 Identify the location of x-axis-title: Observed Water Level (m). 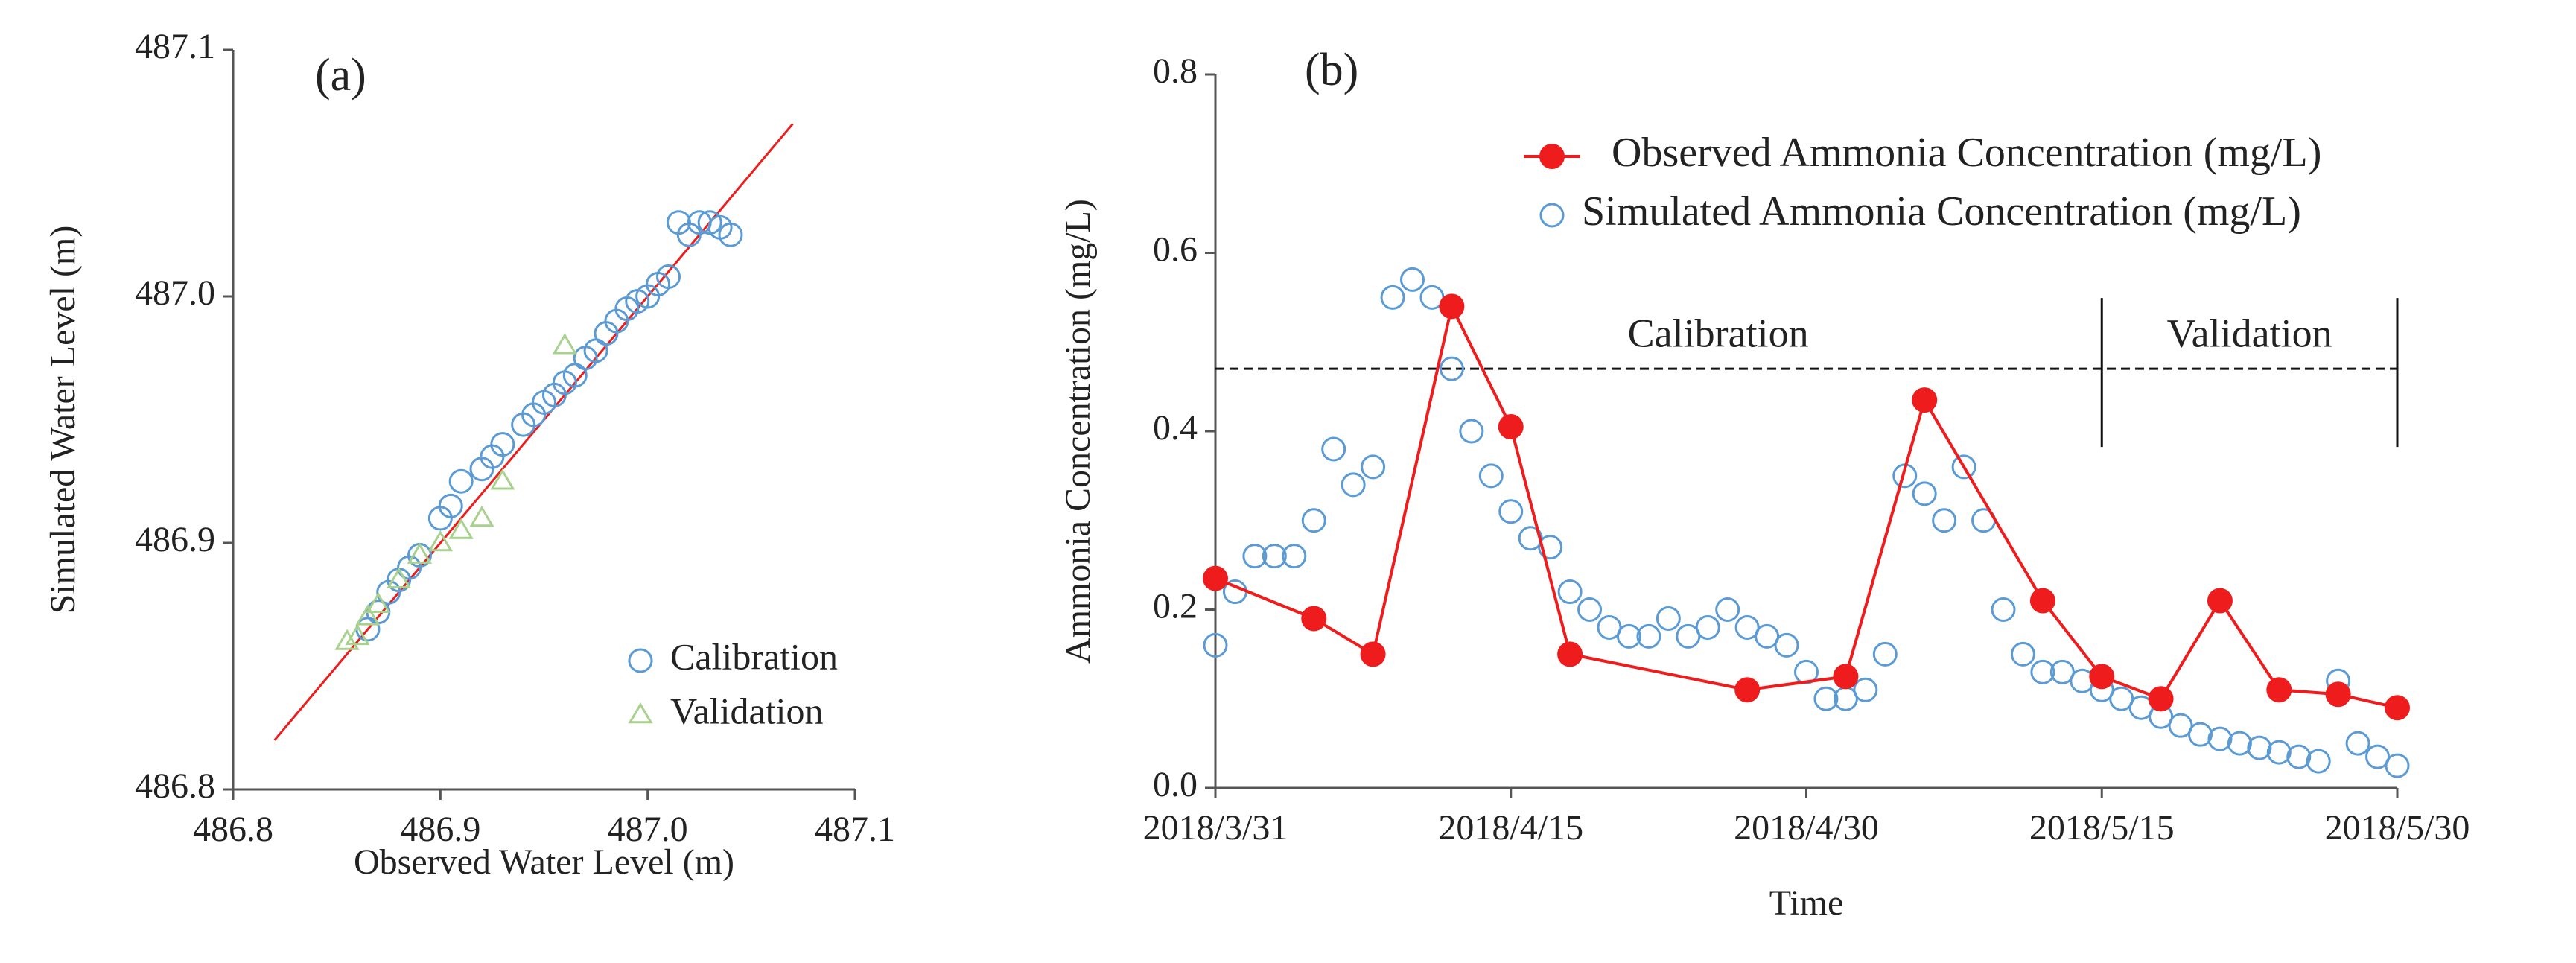
(544, 862).